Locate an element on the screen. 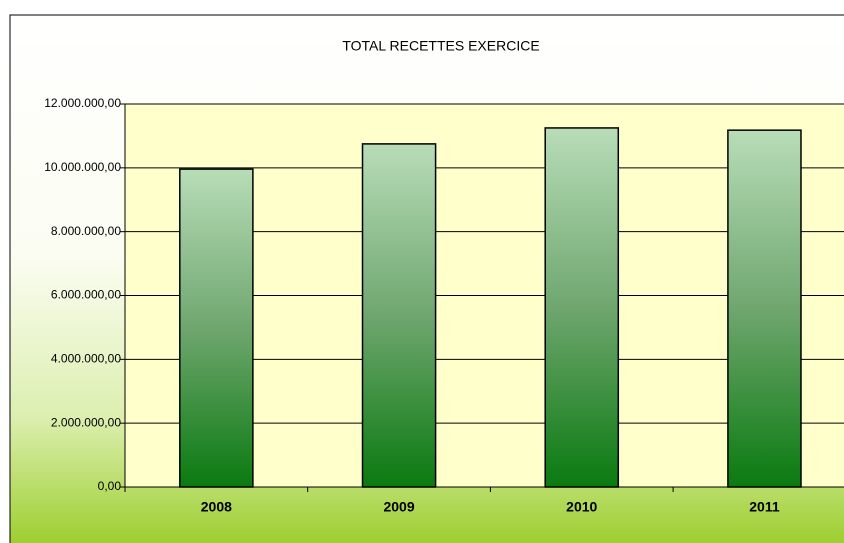 The image size is (844, 543). x-tick-label: 2011 is located at coordinates (764, 507).